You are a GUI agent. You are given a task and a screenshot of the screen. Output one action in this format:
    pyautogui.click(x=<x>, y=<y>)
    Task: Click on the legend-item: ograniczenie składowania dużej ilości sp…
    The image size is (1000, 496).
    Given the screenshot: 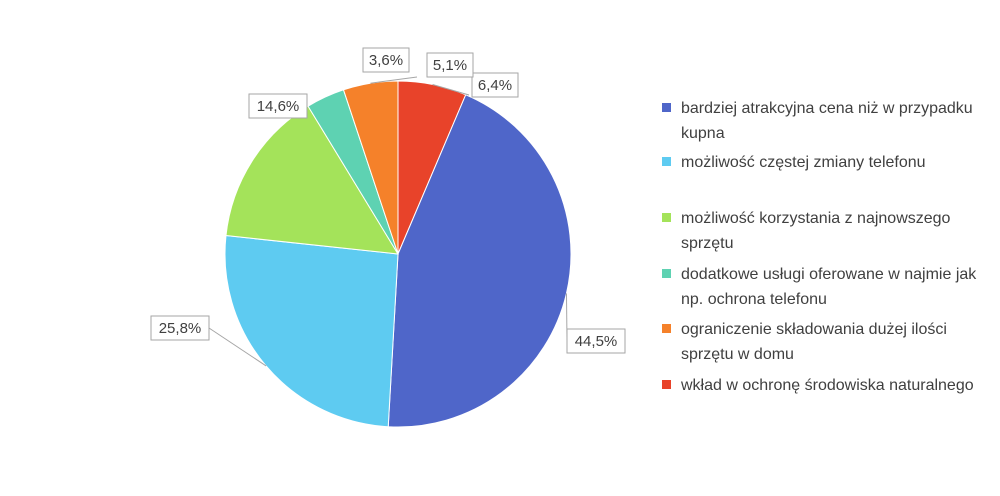 What is the action you would take?
    pyautogui.click(x=821, y=342)
    